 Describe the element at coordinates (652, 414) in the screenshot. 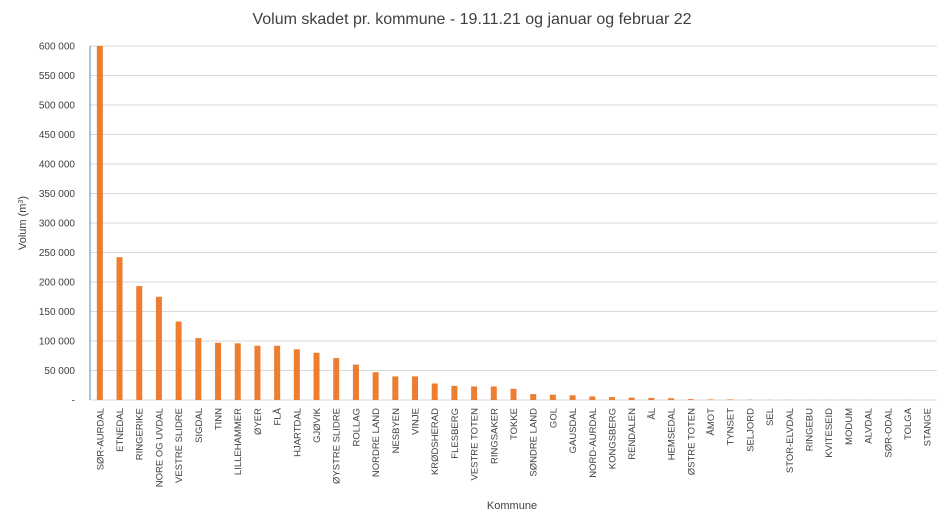

I see `x-category-label: ÅL` at that location.